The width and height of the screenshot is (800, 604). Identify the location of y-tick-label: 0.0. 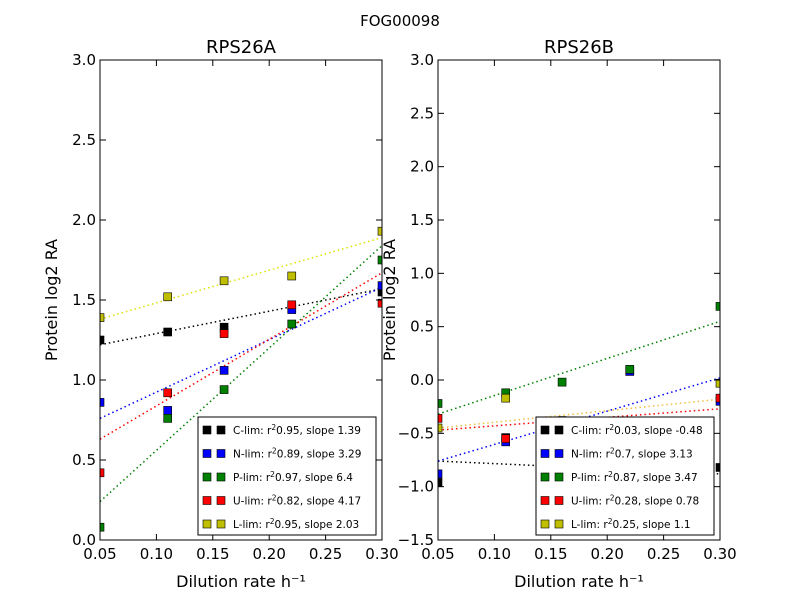
(84, 540).